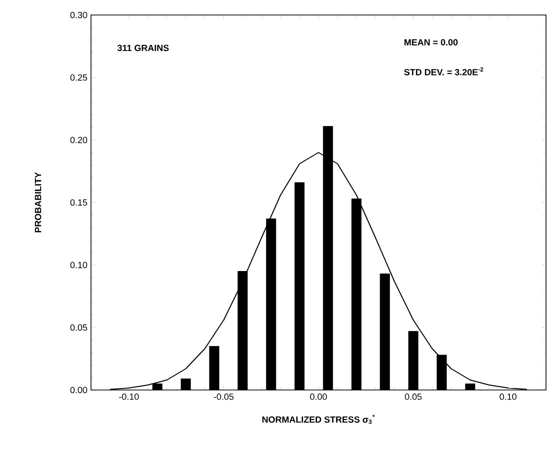 The height and width of the screenshot is (457, 552). What do you see at coordinates (224, 397) in the screenshot?
I see `x-tick-label: -0.05` at bounding box center [224, 397].